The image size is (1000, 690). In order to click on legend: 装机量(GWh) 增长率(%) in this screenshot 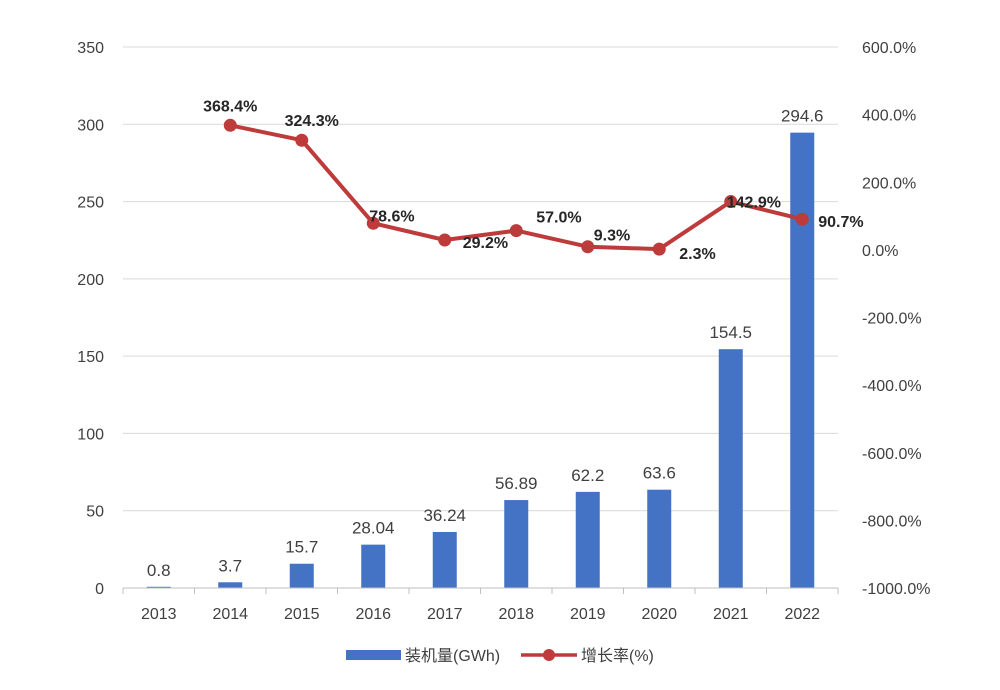, I will do `click(500, 656)`.